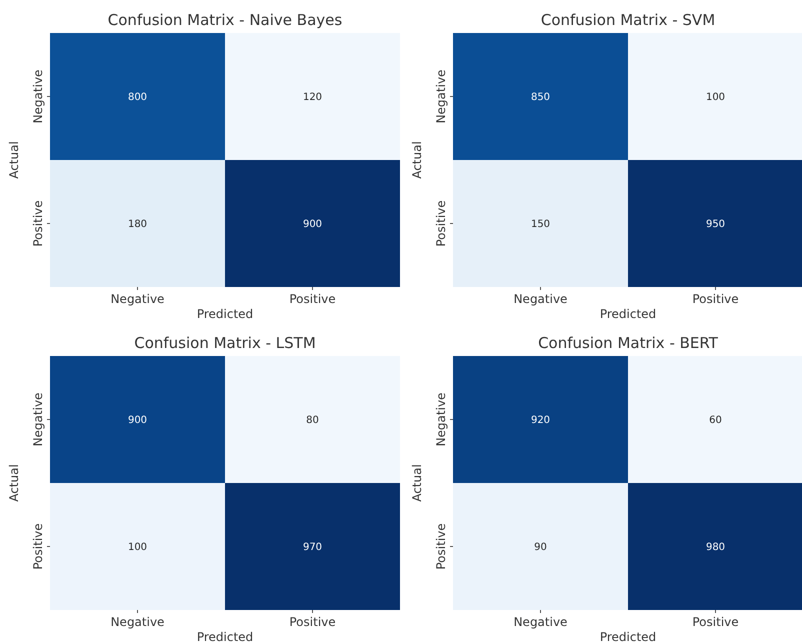 The width and height of the screenshot is (802, 643). What do you see at coordinates (716, 224) in the screenshot?
I see `data-label: 950` at bounding box center [716, 224].